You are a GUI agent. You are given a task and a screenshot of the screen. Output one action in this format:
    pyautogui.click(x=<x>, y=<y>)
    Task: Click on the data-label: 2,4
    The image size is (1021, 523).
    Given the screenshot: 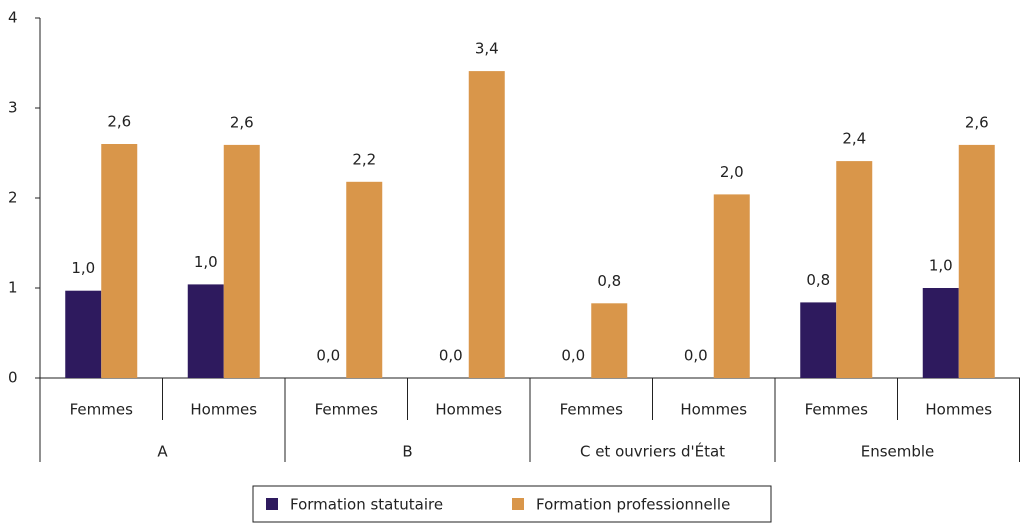 What is the action you would take?
    pyautogui.click(x=854, y=139)
    